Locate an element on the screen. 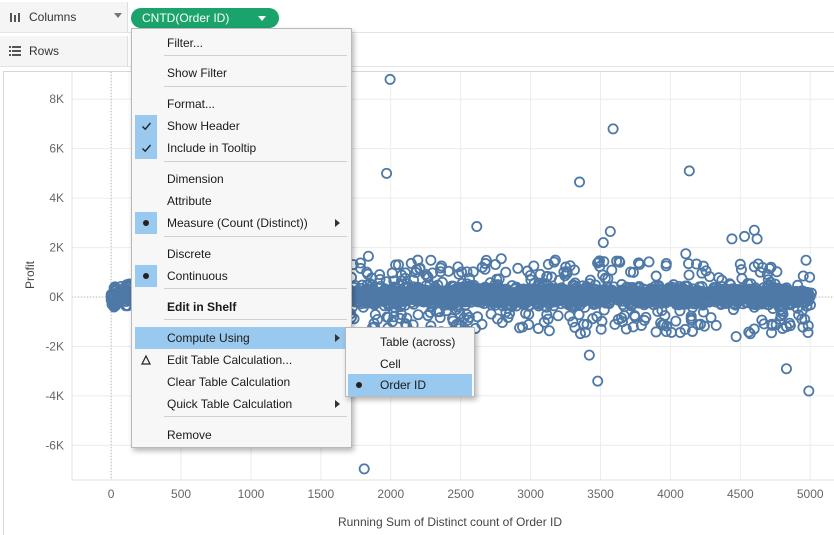 This screenshot has height=535, width=834. pill-caret-icon is located at coordinates (262, 18).